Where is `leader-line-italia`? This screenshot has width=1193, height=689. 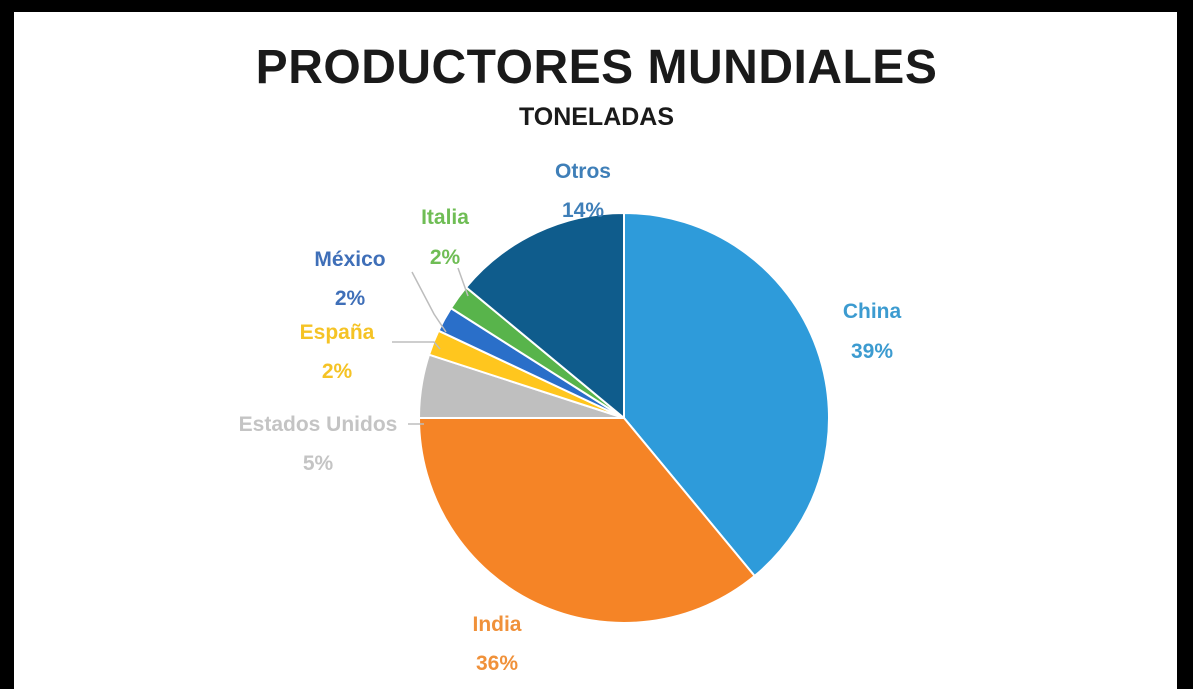 leader-line-italia is located at coordinates (463, 282).